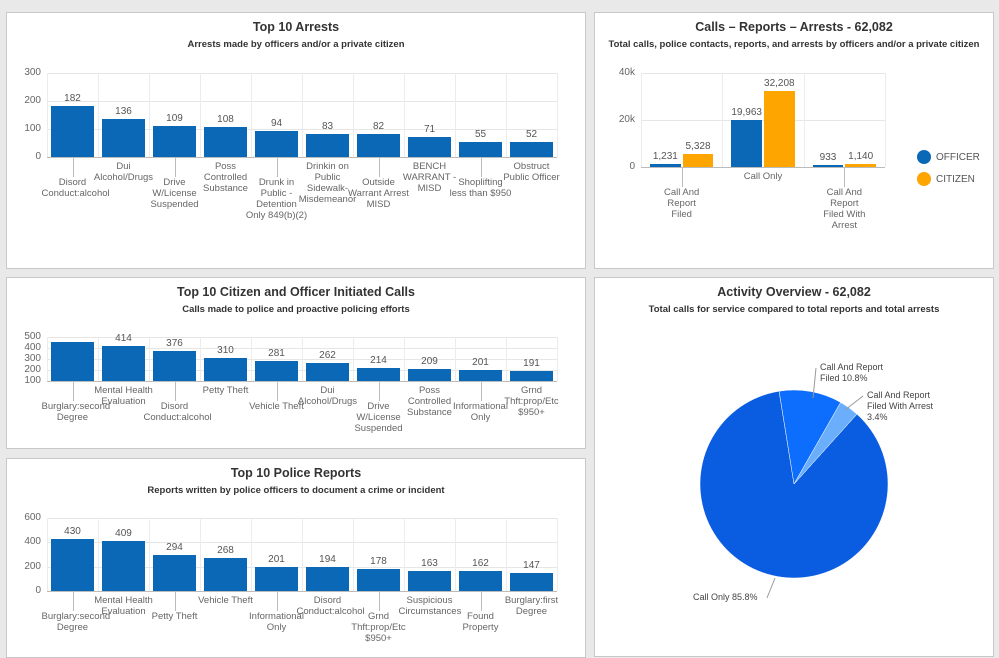 Image resolution: width=999 pixels, height=658 pixels. I want to click on value-label: 430, so click(72, 531).